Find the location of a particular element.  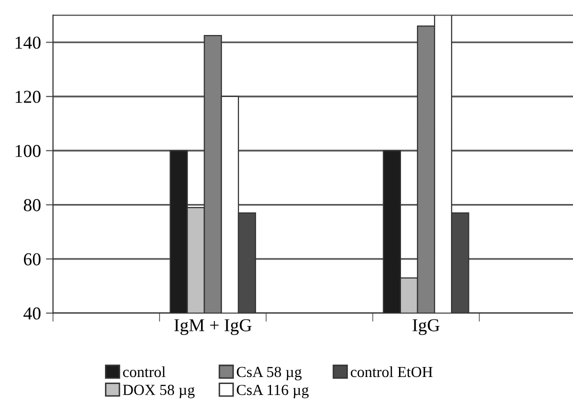

y-tick-label: 140 is located at coordinates (28, 42).